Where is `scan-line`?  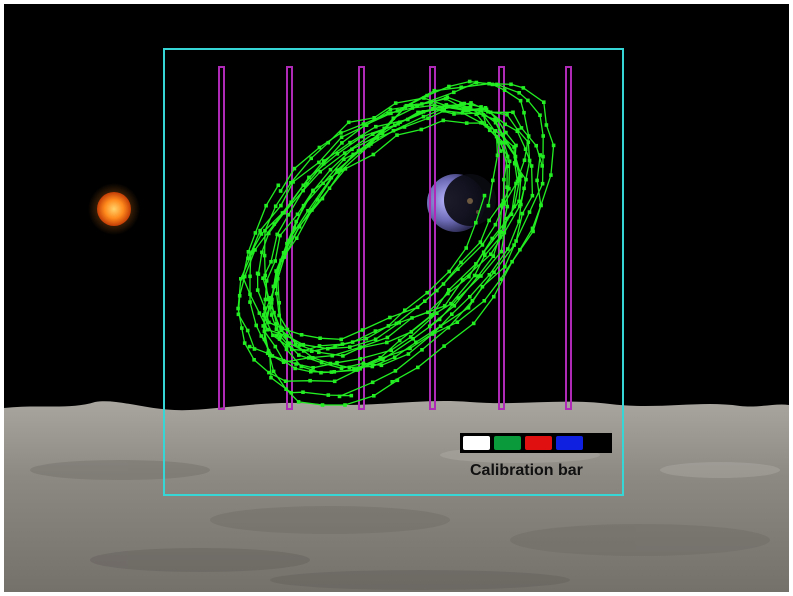 scan-line is located at coordinates (361, 238).